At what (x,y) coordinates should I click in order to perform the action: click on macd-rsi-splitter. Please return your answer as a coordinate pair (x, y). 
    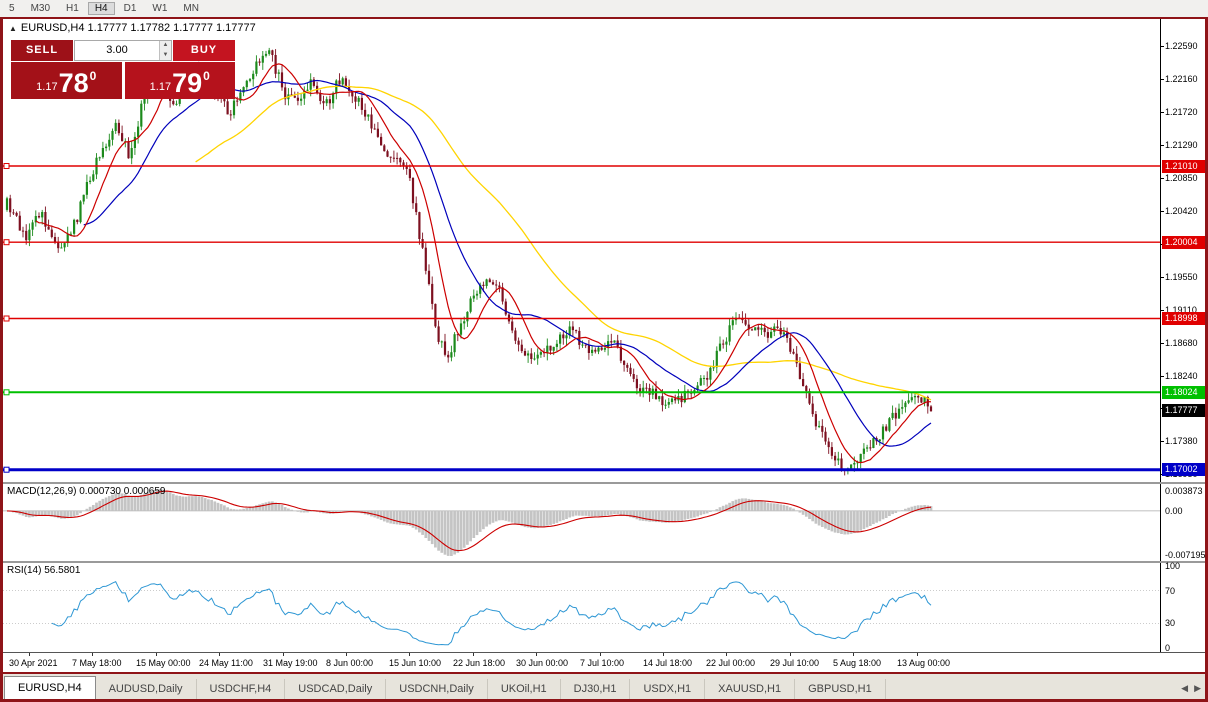
    Looking at the image, I should click on (604, 562).